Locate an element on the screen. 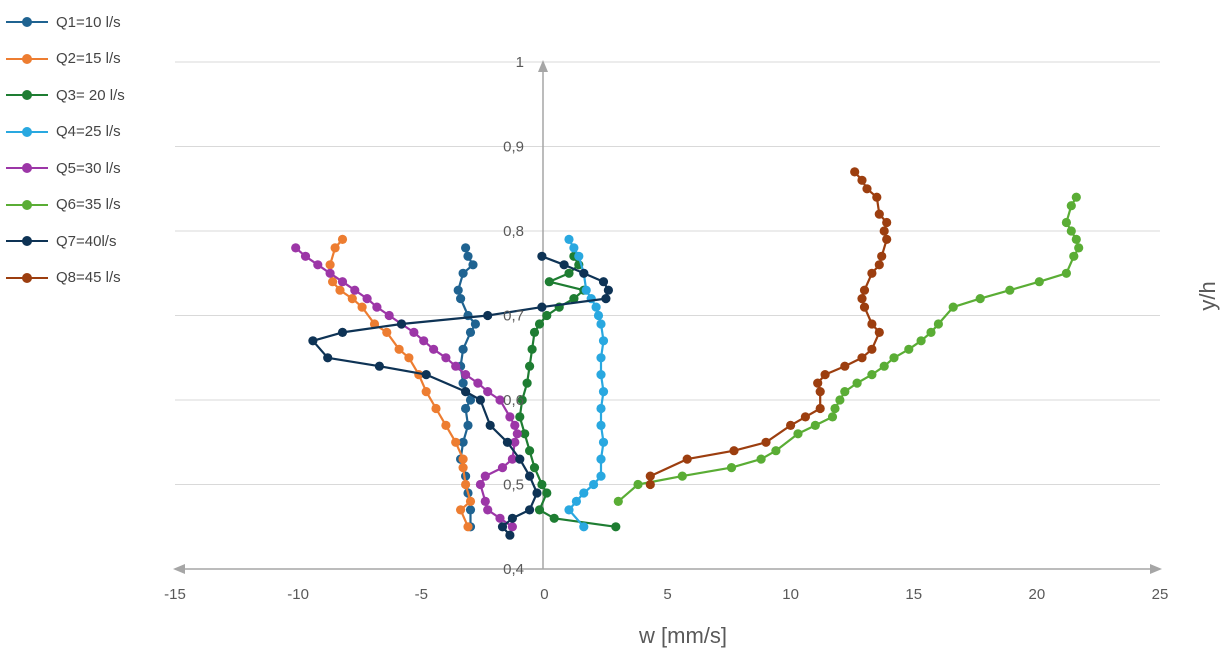 Image resolution: width=1230 pixels, height=650 pixels. x-axis-arrow-left is located at coordinates (179, 569).